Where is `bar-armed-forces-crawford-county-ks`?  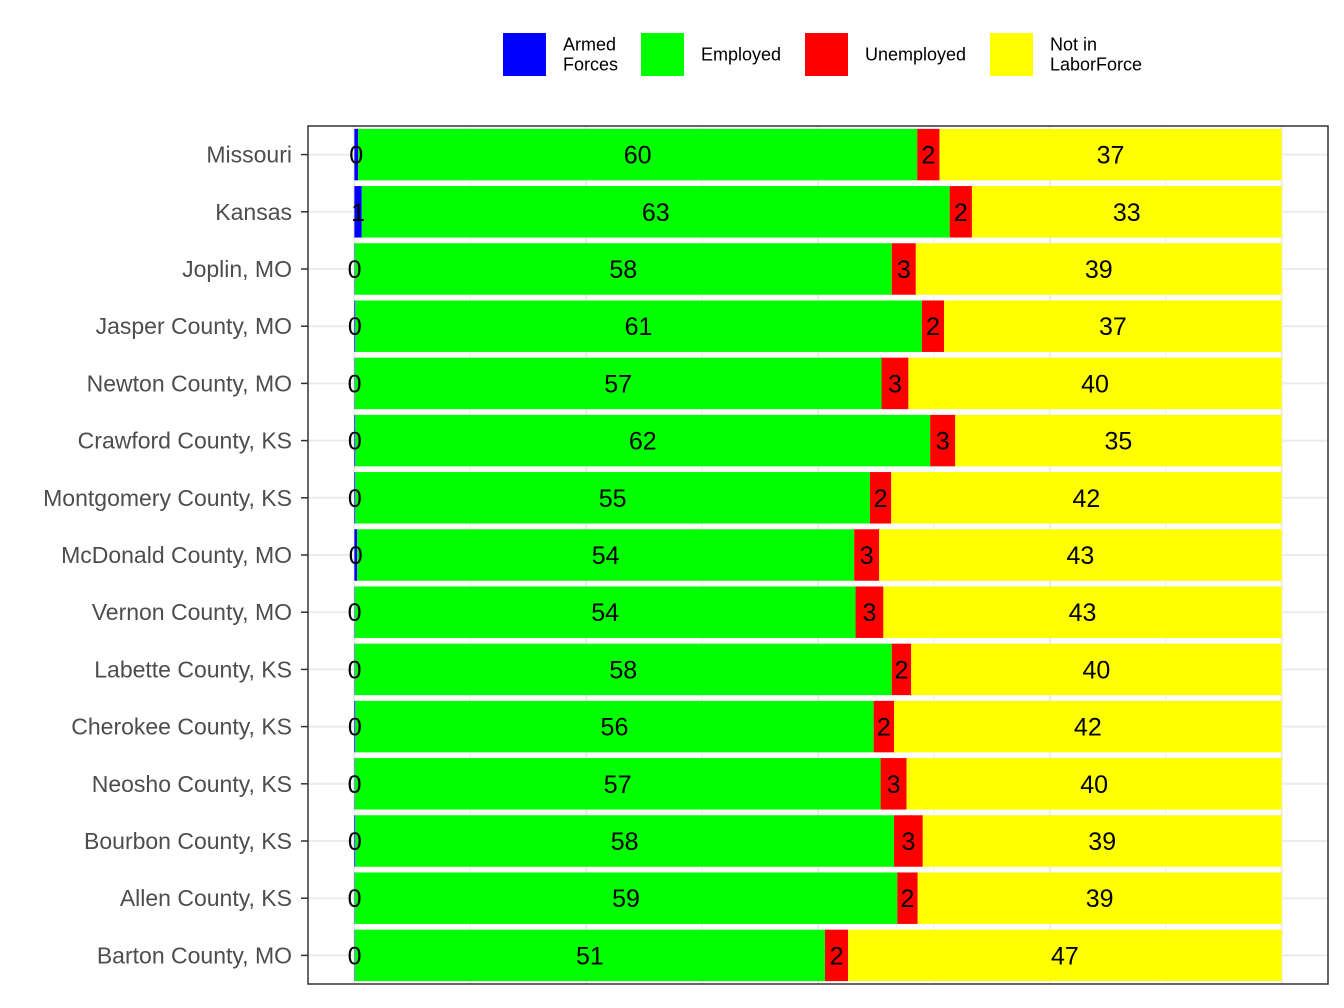 bar-armed-forces-crawford-county-ks is located at coordinates (355, 440).